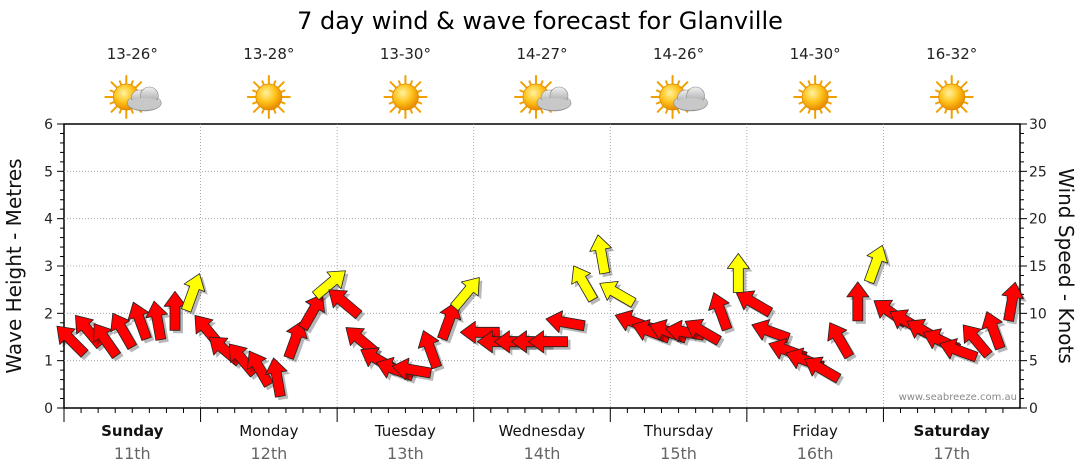 The width and height of the screenshot is (1080, 475). I want to click on day-name-label: Wednesday, so click(542, 431).